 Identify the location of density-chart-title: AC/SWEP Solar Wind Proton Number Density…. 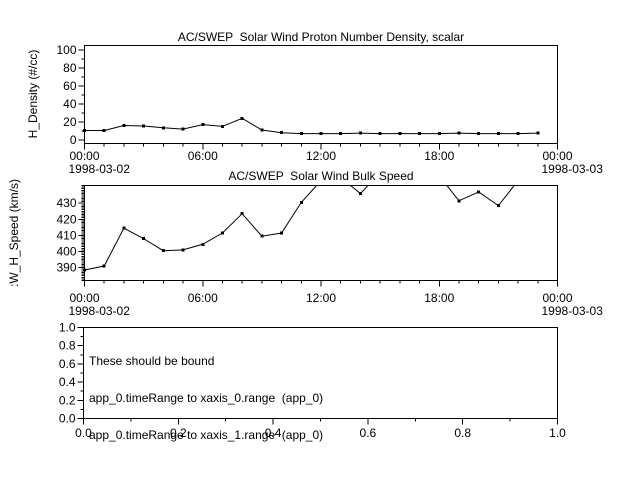
(321, 37).